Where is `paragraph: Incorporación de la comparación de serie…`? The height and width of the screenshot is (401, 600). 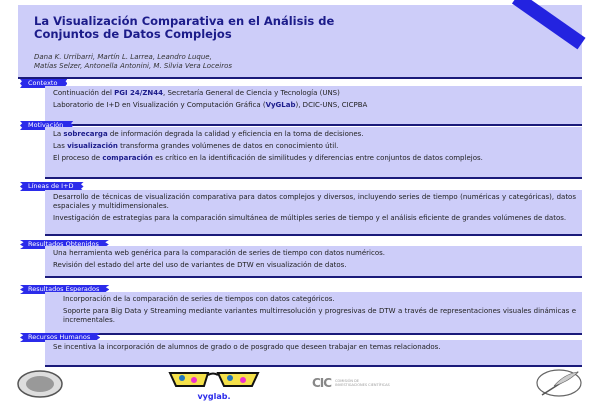 paragraph: Incorporación de la comparación de serie… is located at coordinates (199, 299).